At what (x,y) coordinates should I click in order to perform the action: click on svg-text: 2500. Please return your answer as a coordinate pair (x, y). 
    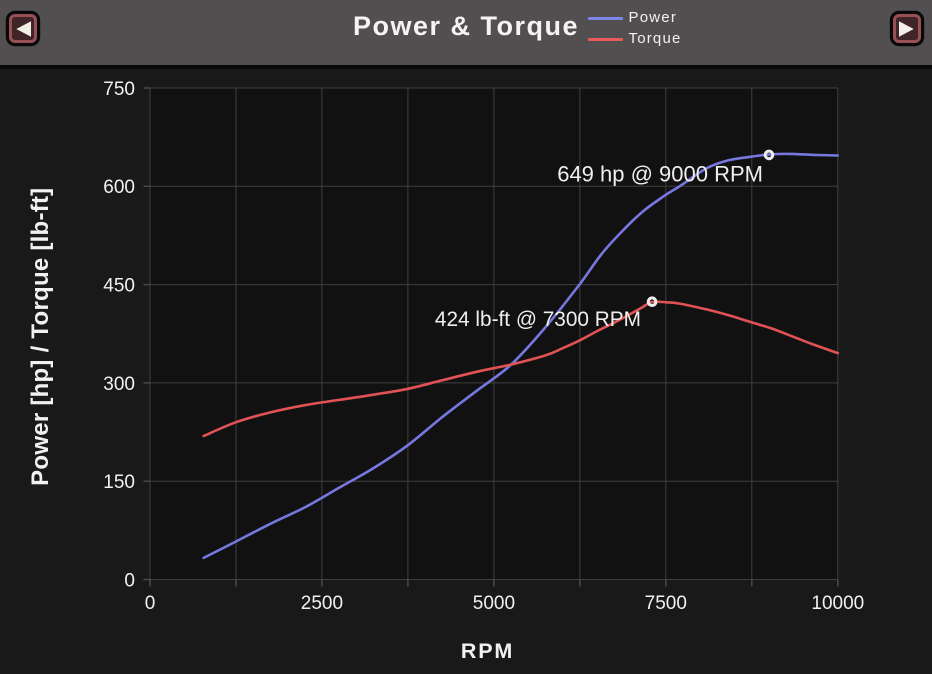
    Looking at the image, I should click on (322, 603).